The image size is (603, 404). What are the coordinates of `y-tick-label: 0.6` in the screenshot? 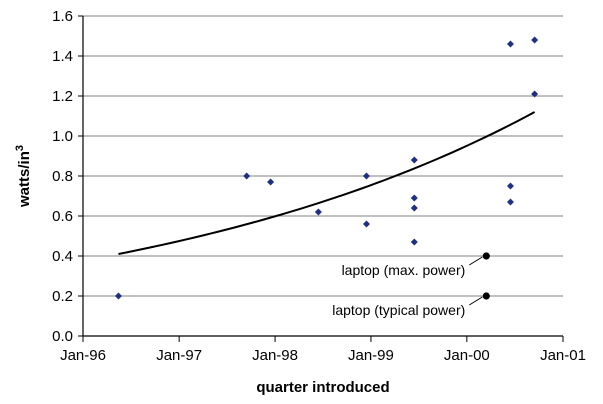 It's located at (62, 216).